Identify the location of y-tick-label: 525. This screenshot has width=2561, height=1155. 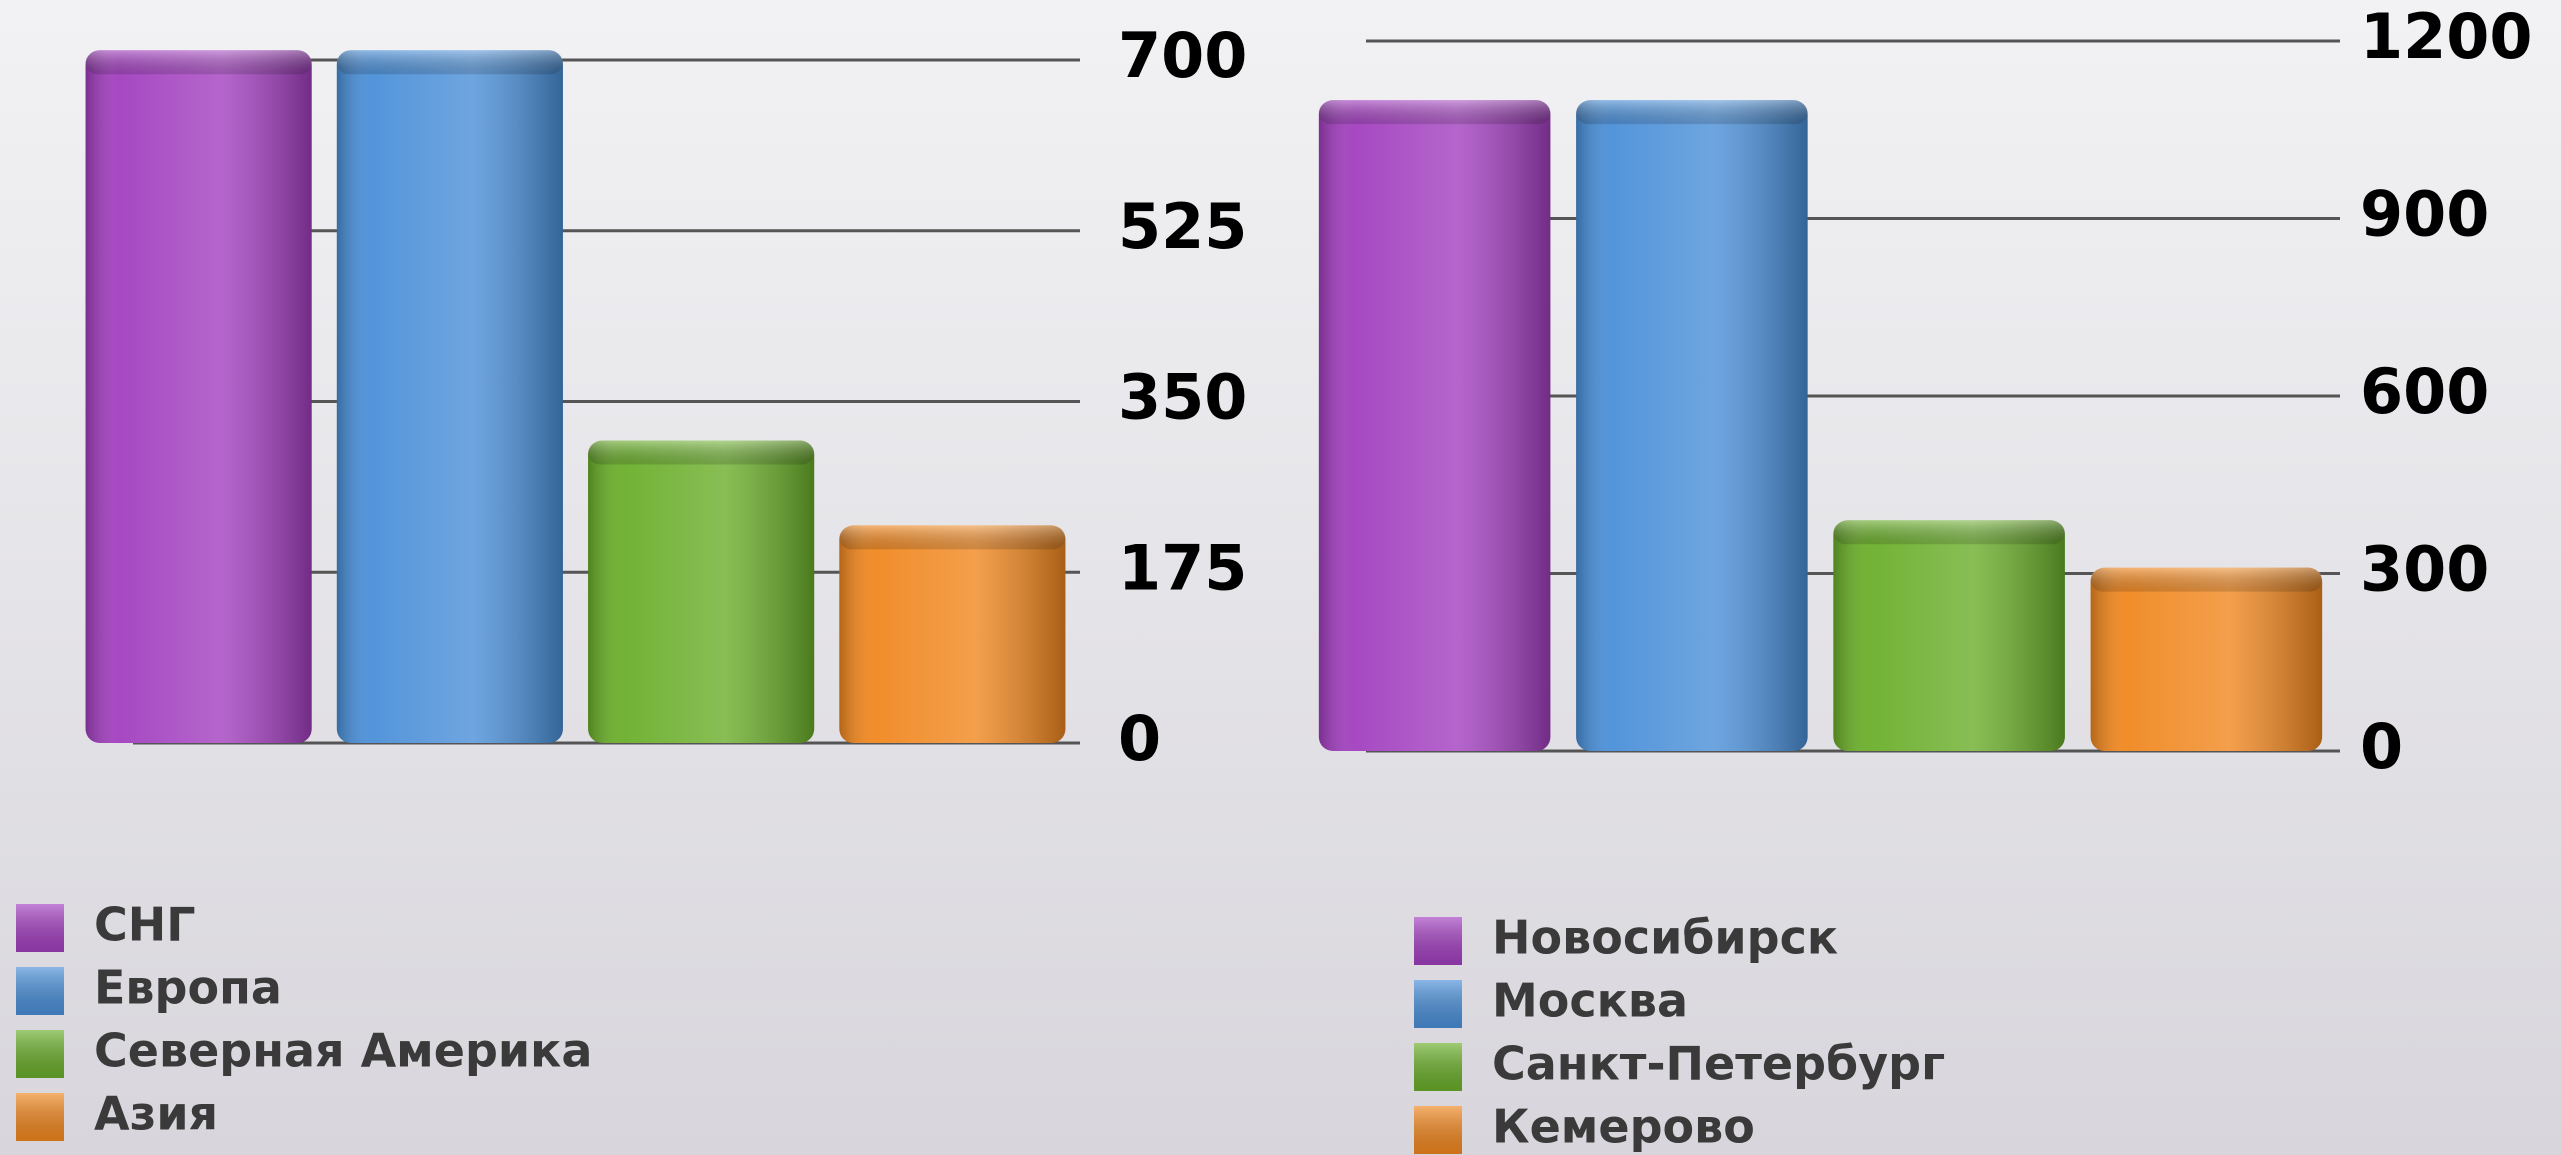
(1182, 226).